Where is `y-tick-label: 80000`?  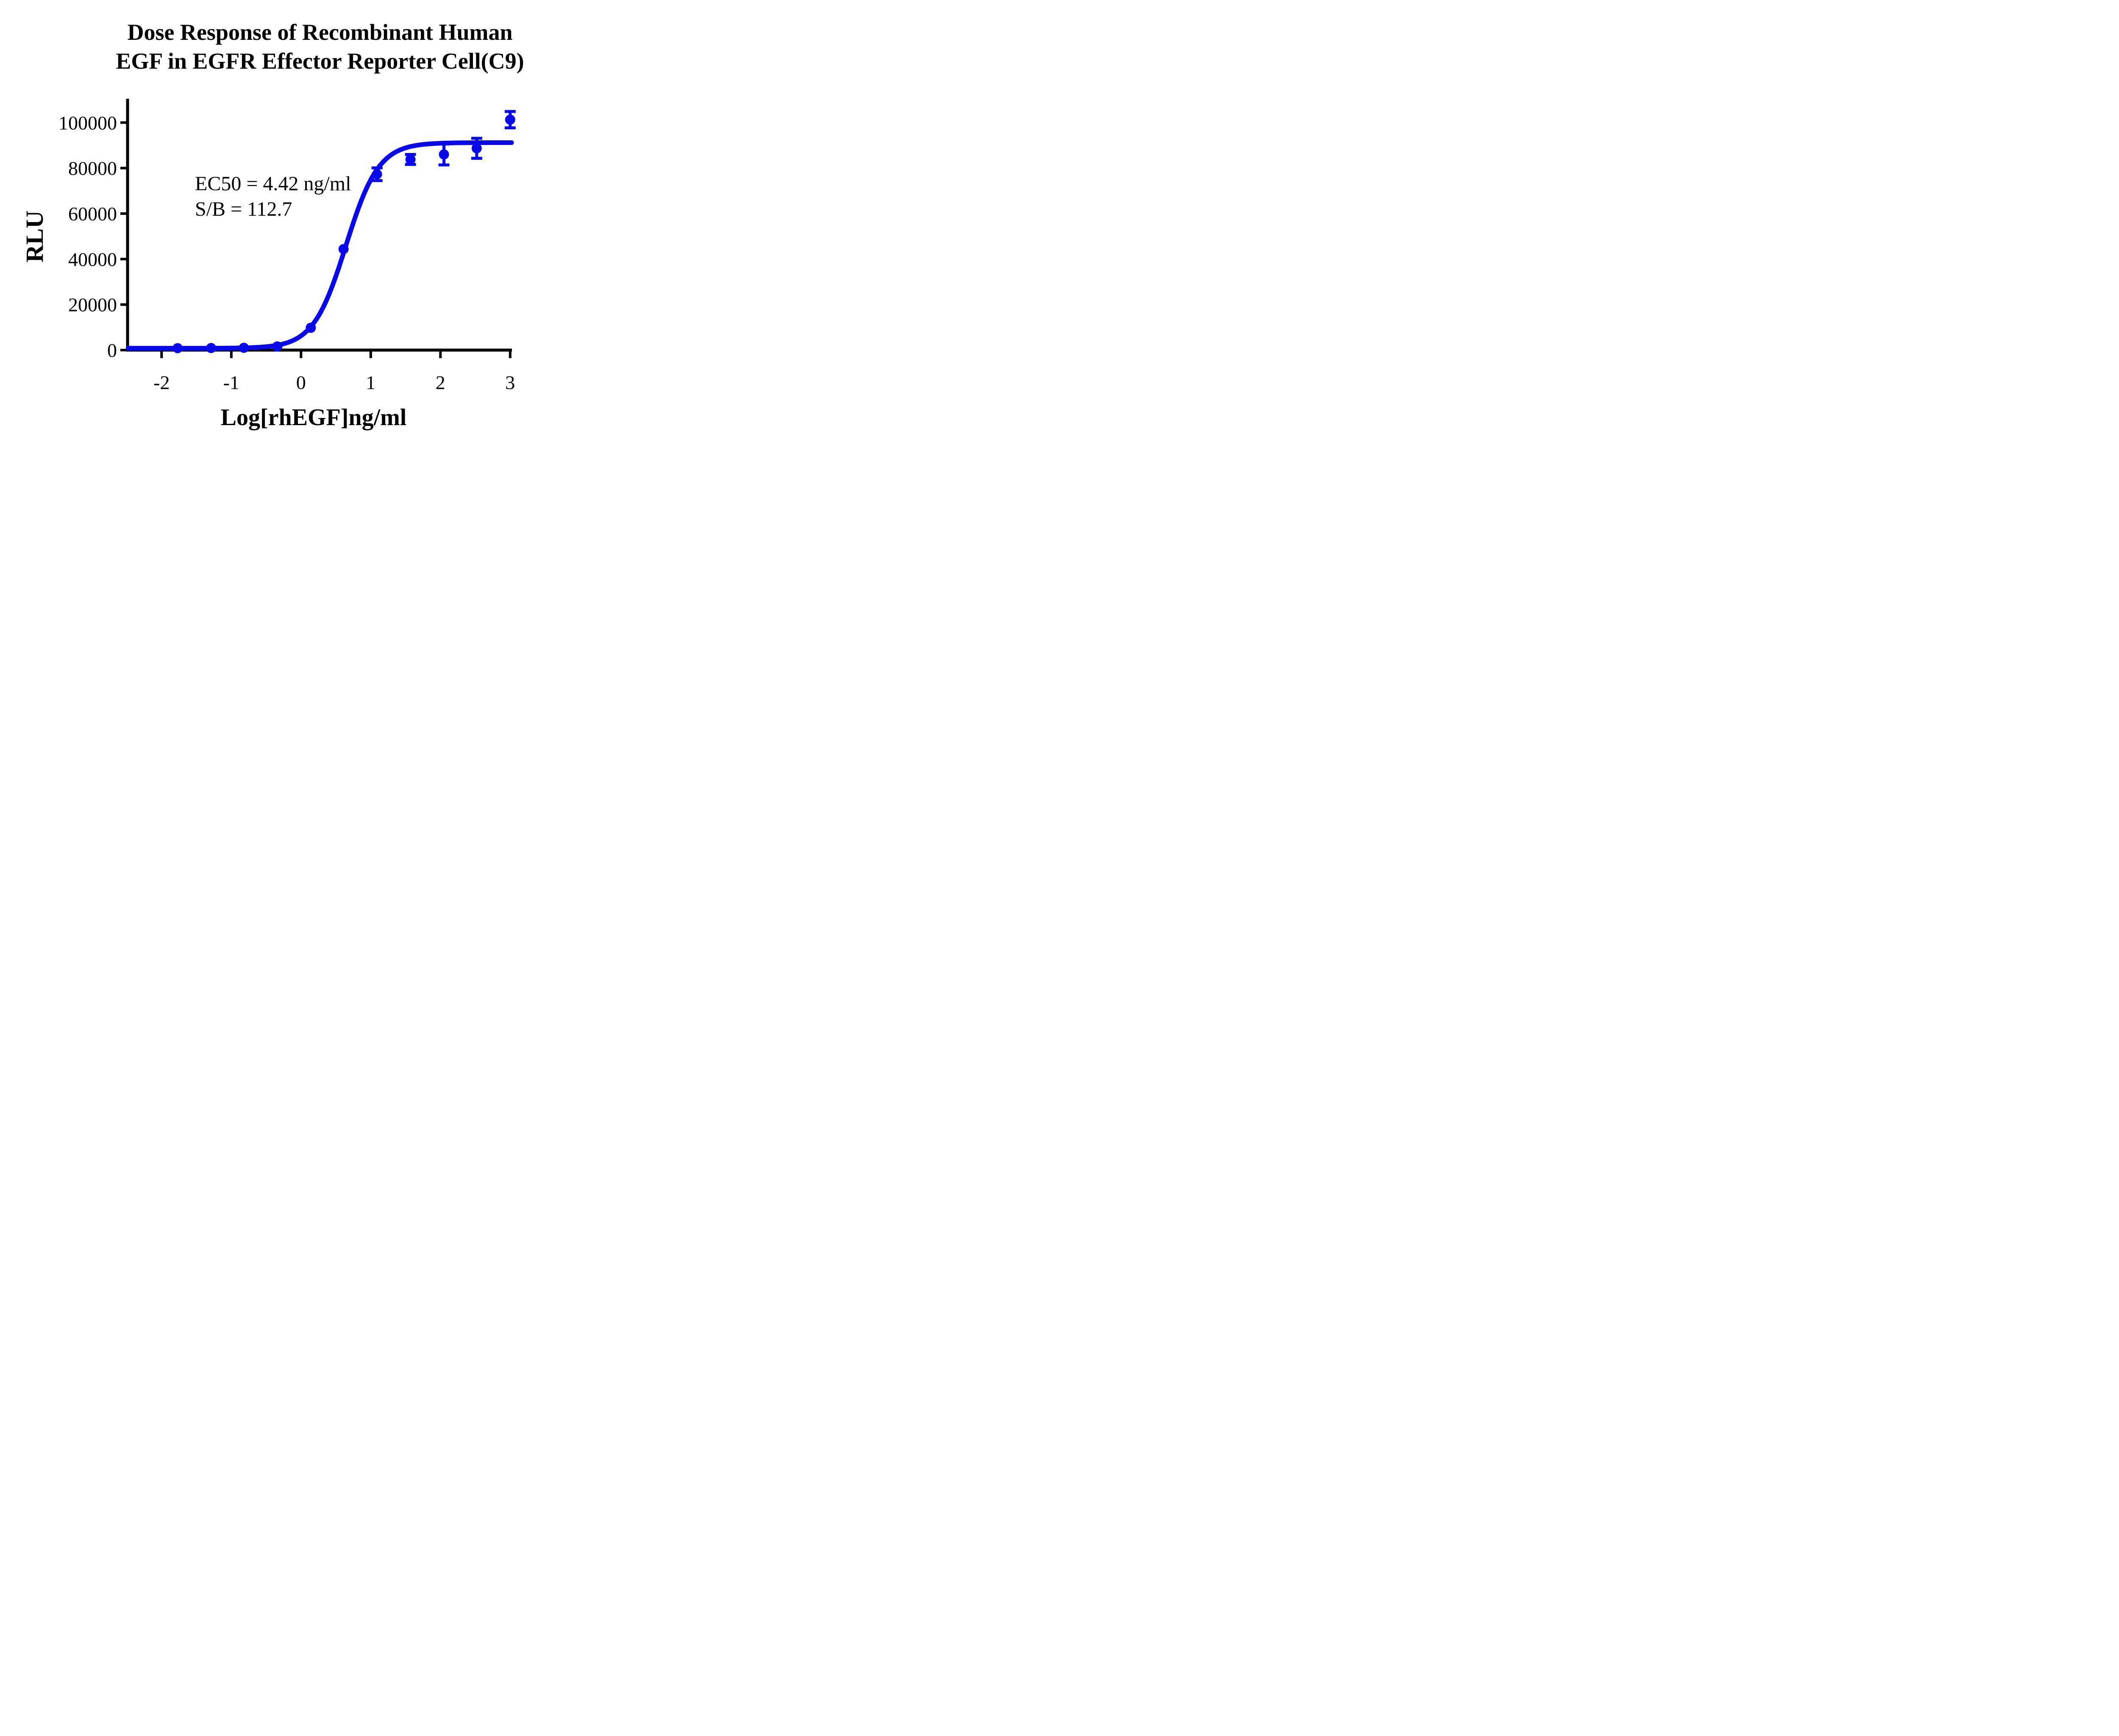 y-tick-label: 80000 is located at coordinates (93, 168).